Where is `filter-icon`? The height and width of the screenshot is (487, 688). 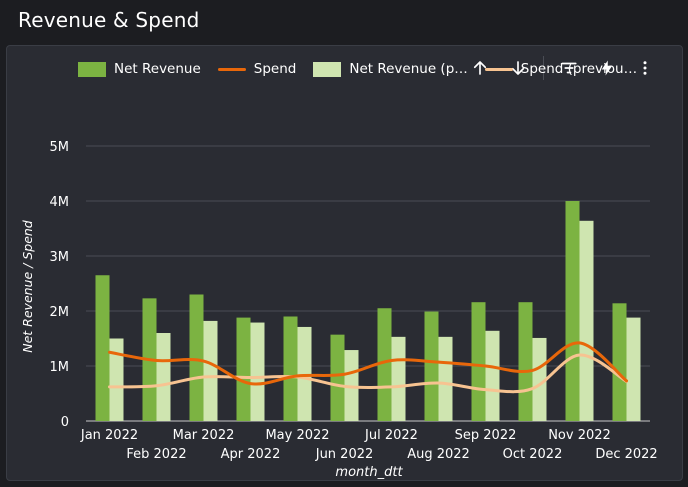
filter-icon is located at coordinates (569, 68).